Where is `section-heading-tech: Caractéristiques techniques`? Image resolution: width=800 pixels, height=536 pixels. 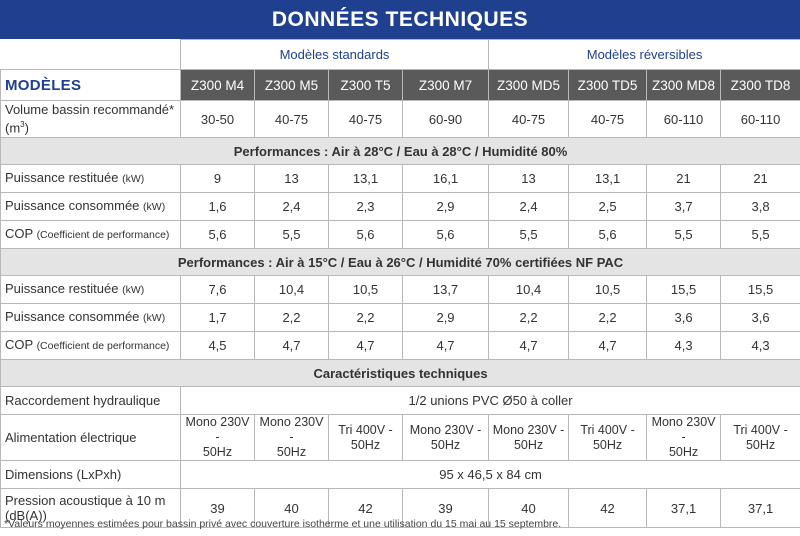 section-heading-tech: Caractéristiques techniques is located at coordinates (400, 373).